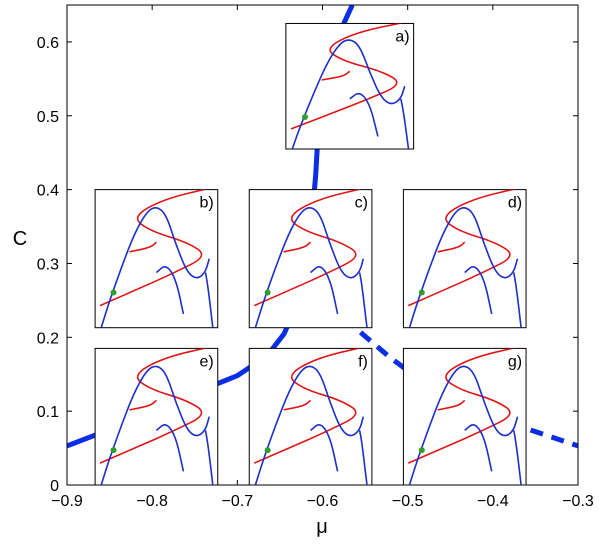  Describe the element at coordinates (48, 117) in the screenshot. I see `y-tick-label: 0.5` at that location.